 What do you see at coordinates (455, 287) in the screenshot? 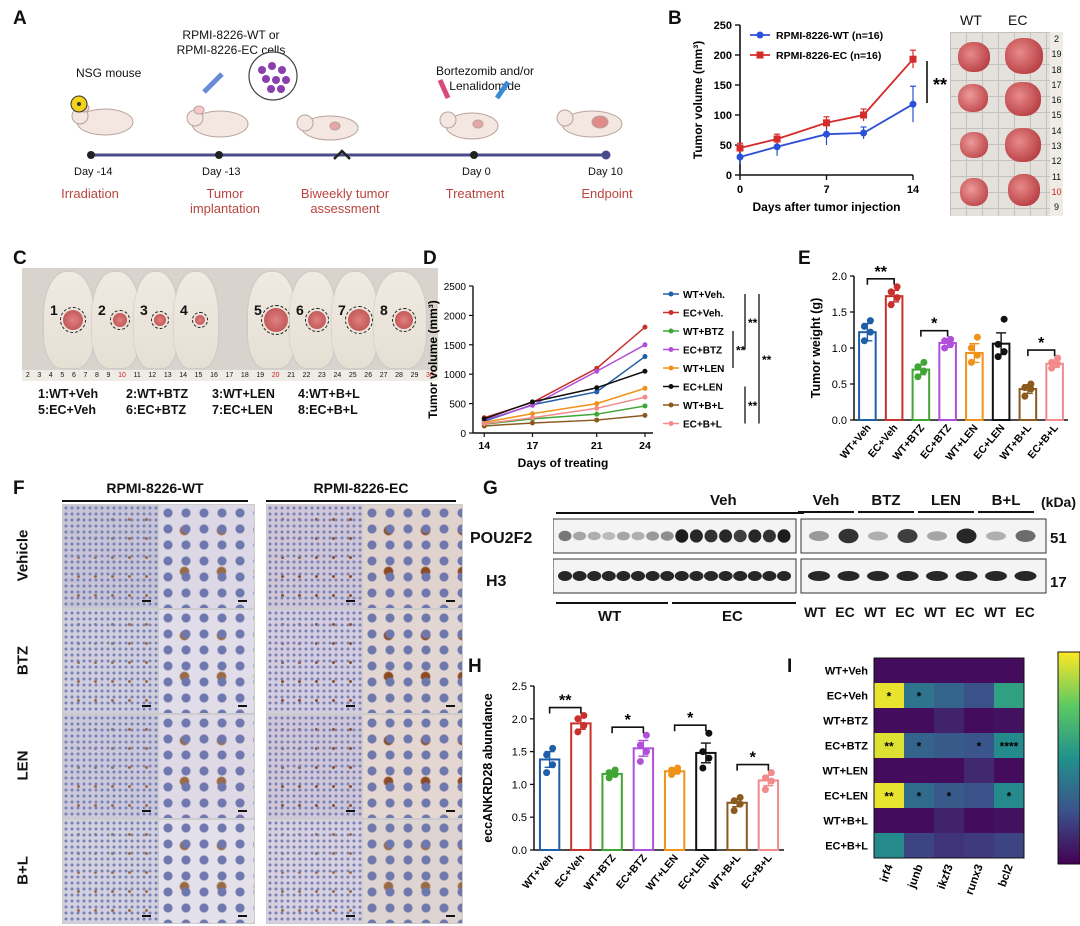
I see `y-tick-label: 2500` at bounding box center [455, 287].